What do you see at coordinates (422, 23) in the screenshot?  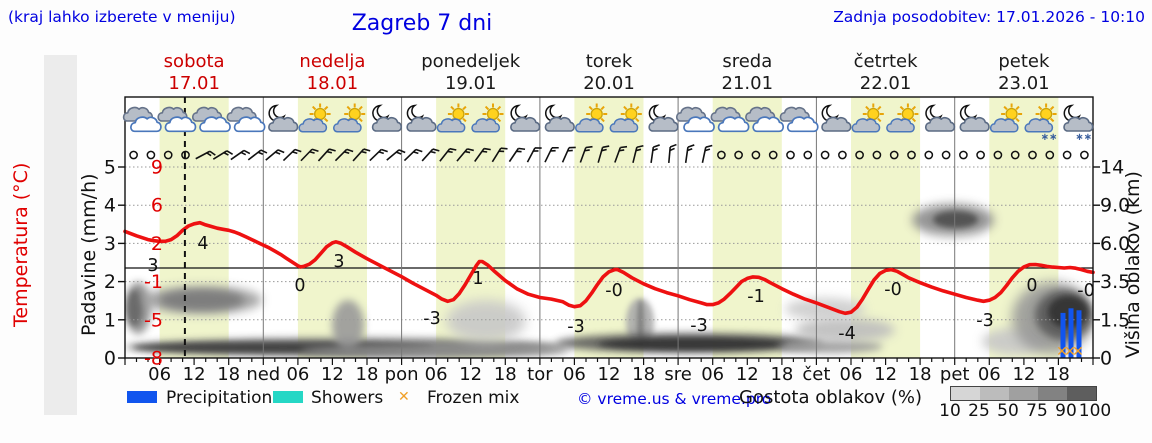 I see `page-title: Zagreb 7 dni` at bounding box center [422, 23].